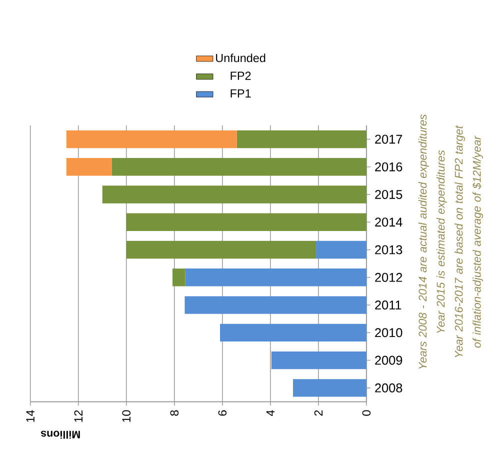  Describe the element at coordinates (388, 360) in the screenshot. I see `y-tick-label: 2009` at that location.